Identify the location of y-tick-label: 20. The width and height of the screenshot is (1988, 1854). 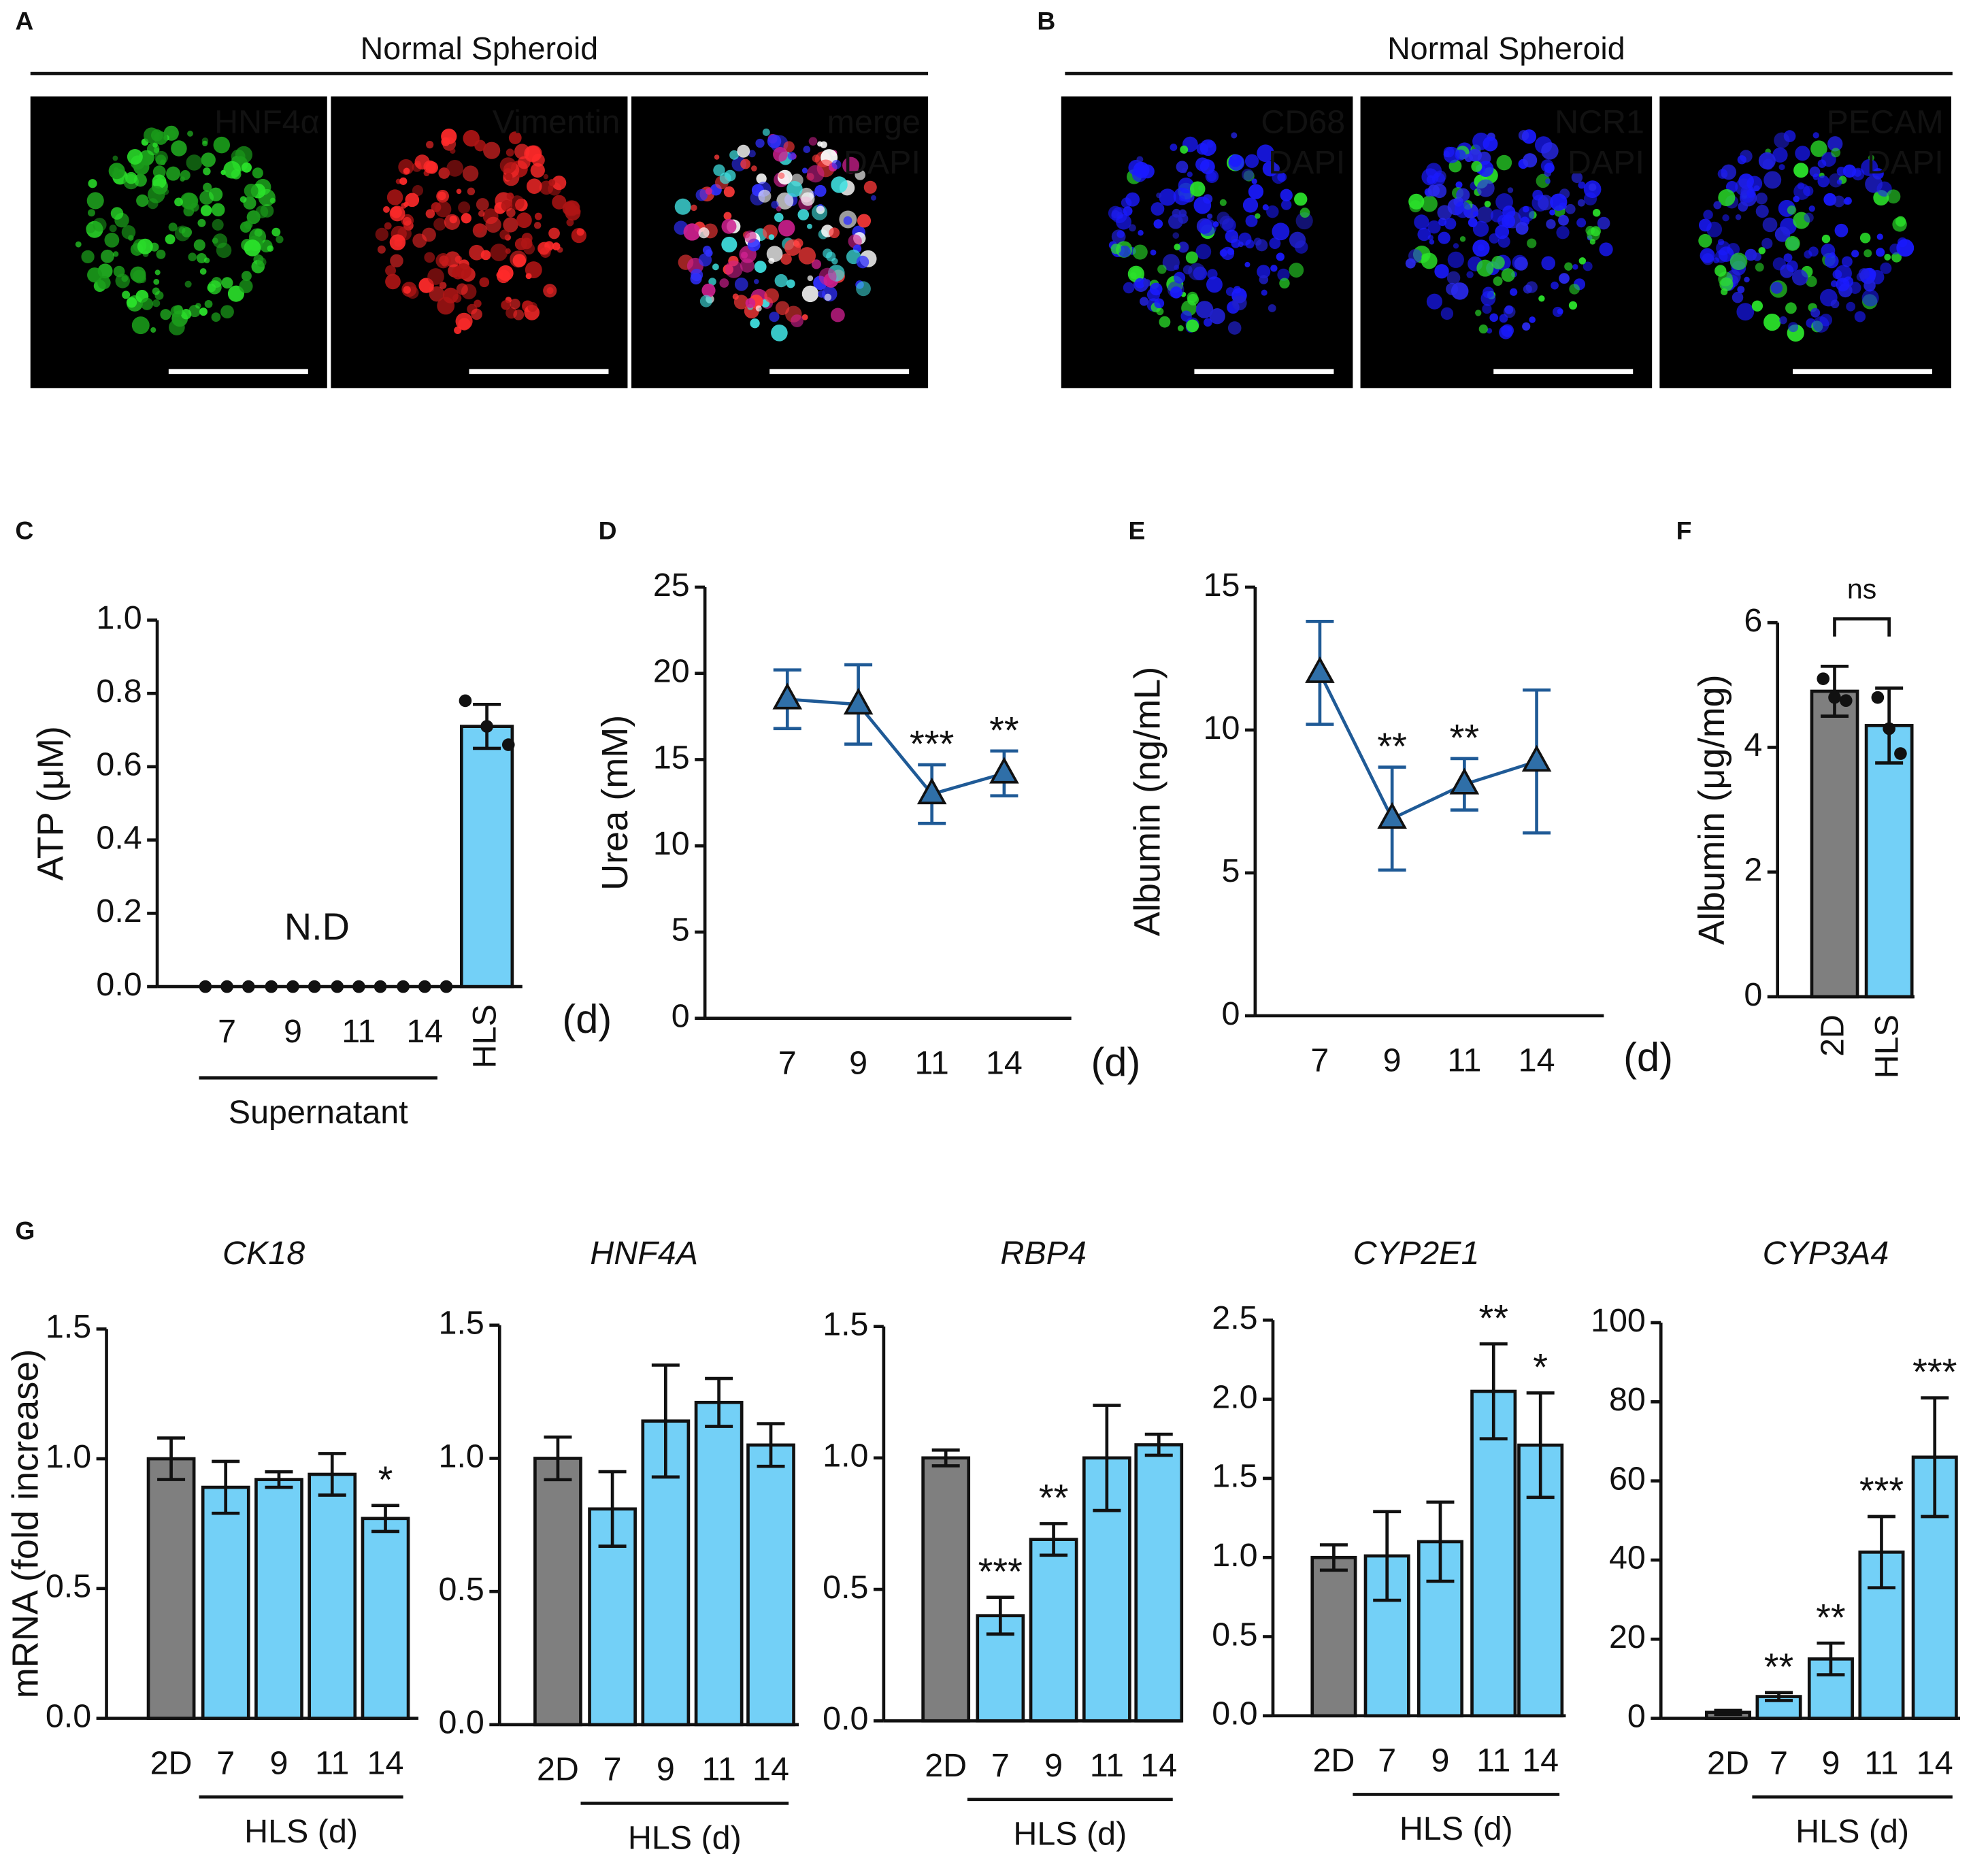
(671, 671).